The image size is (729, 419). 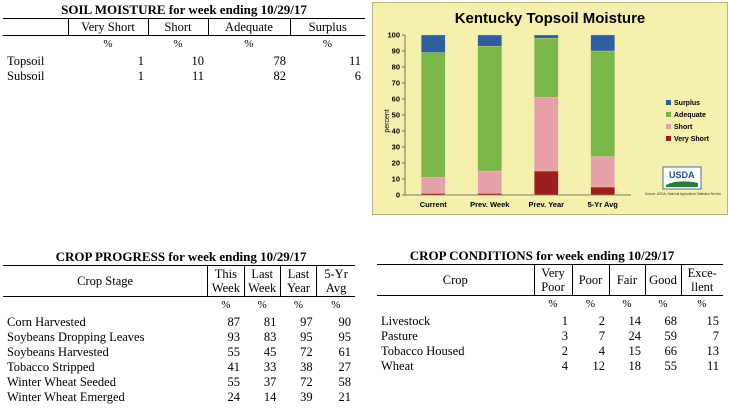 I want to click on cell: 38, so click(x=306, y=367).